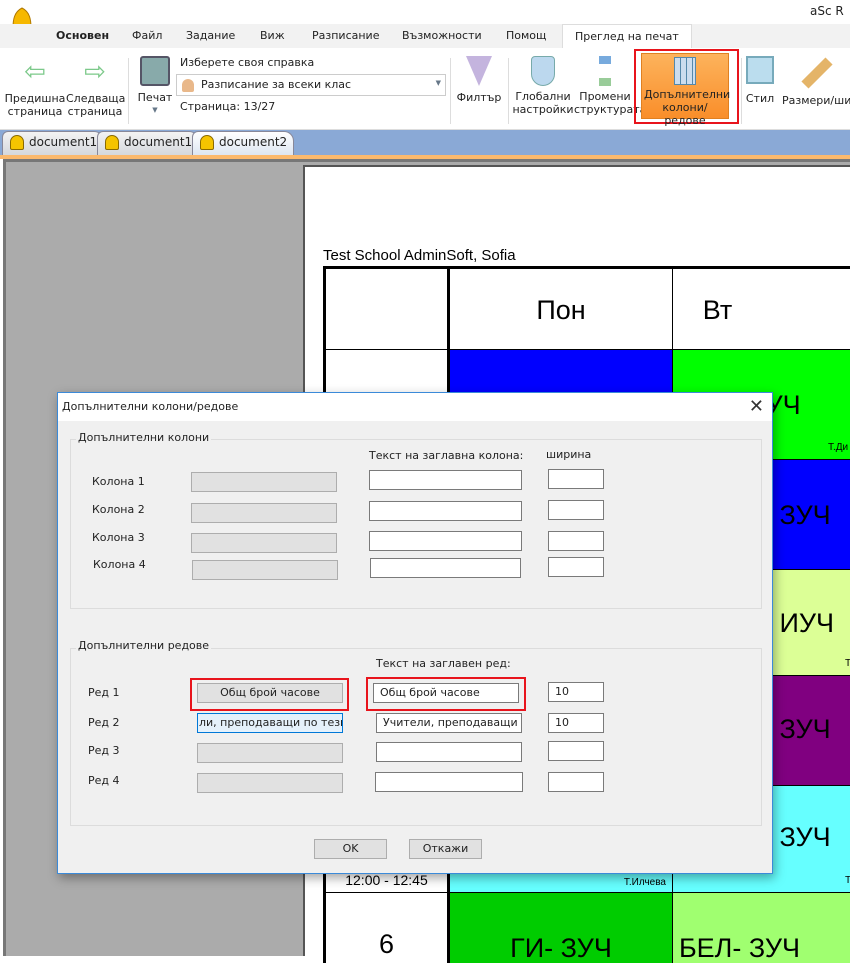  Describe the element at coordinates (442, 35) in the screenshot. I see `tab-options: Възможности` at that location.